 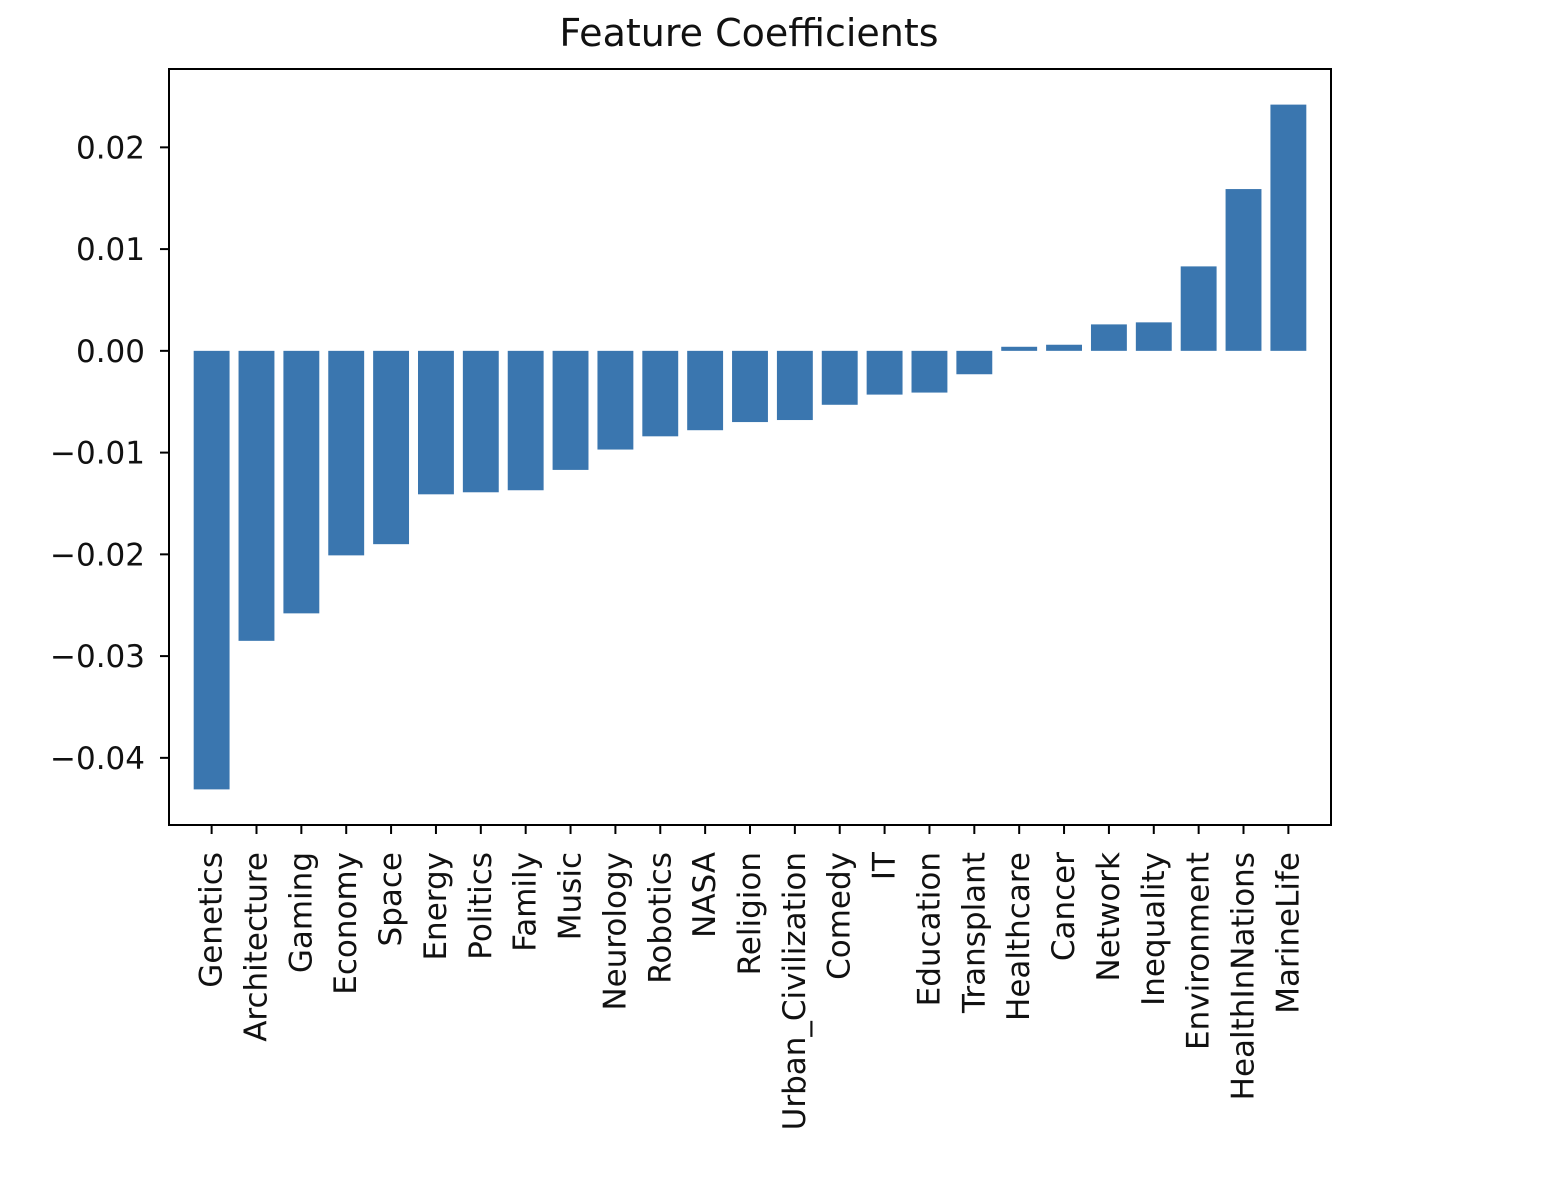 What do you see at coordinates (705, 390) in the screenshot?
I see `bar-nasa` at bounding box center [705, 390].